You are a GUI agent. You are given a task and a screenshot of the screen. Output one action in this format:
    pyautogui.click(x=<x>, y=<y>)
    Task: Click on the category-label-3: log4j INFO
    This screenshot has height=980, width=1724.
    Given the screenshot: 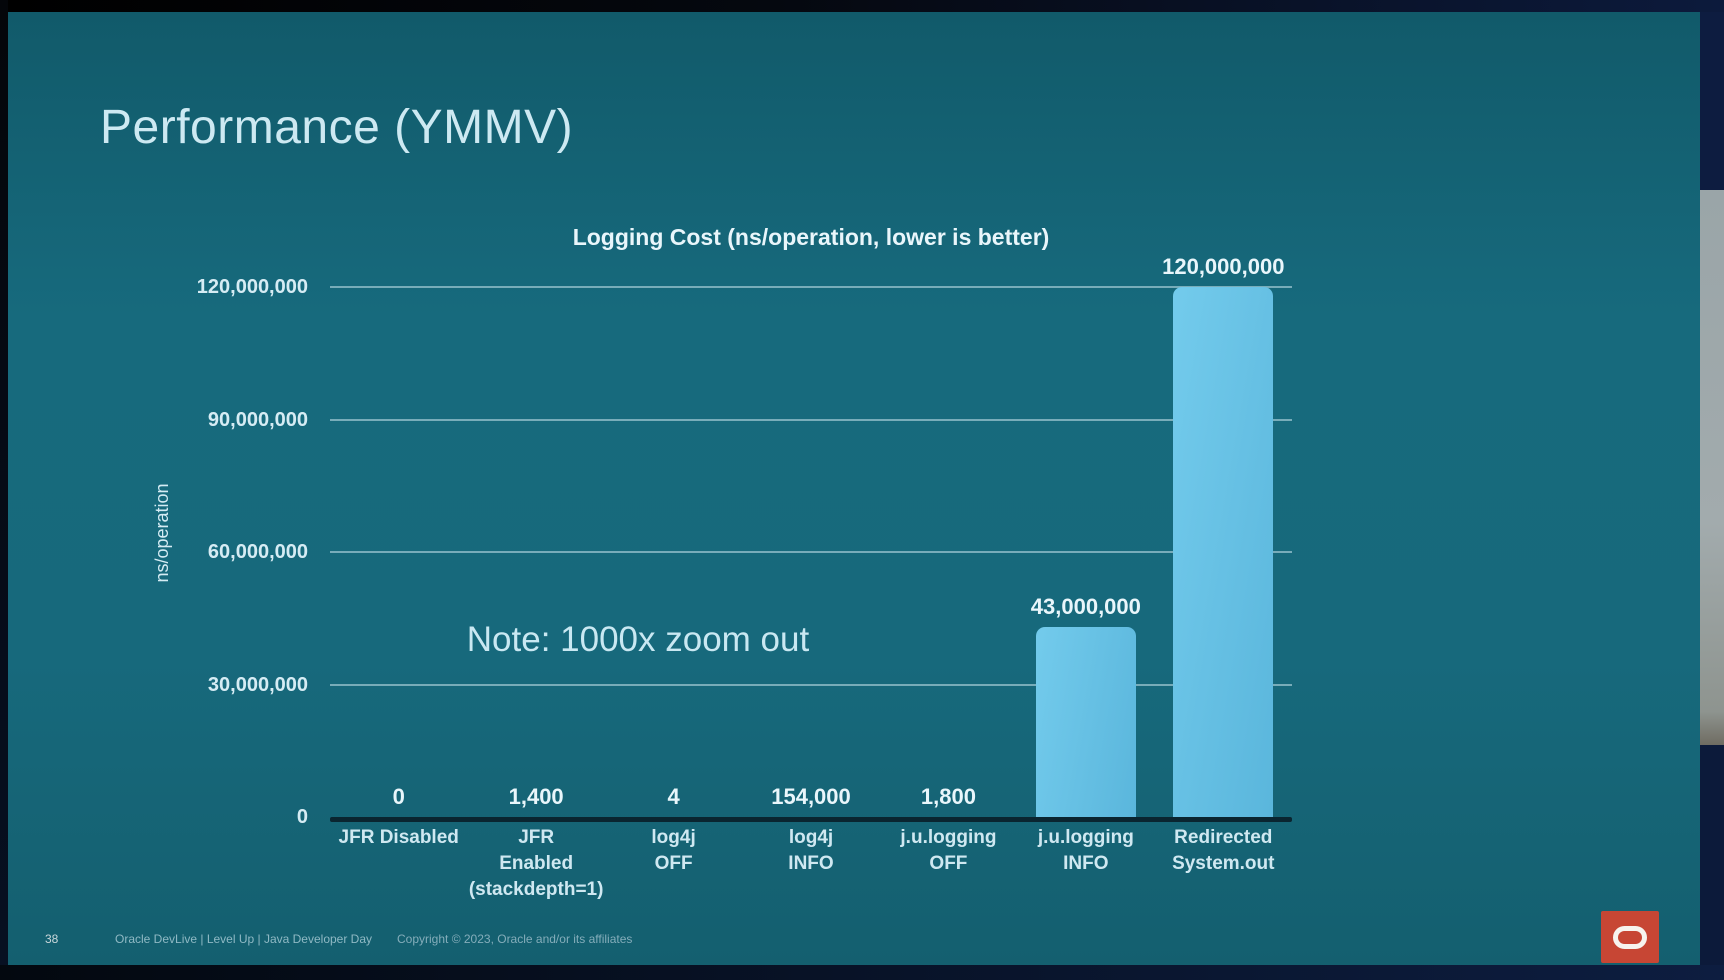 What is the action you would take?
    pyautogui.click(x=811, y=850)
    